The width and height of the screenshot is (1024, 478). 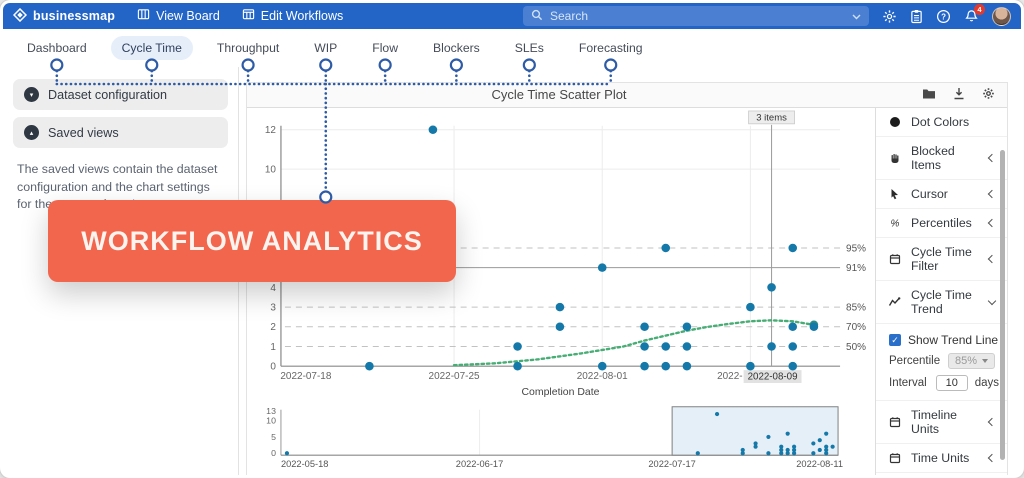 What do you see at coordinates (895, 340) in the screenshot?
I see `show-trend-line-checkbox: ✓` at bounding box center [895, 340].